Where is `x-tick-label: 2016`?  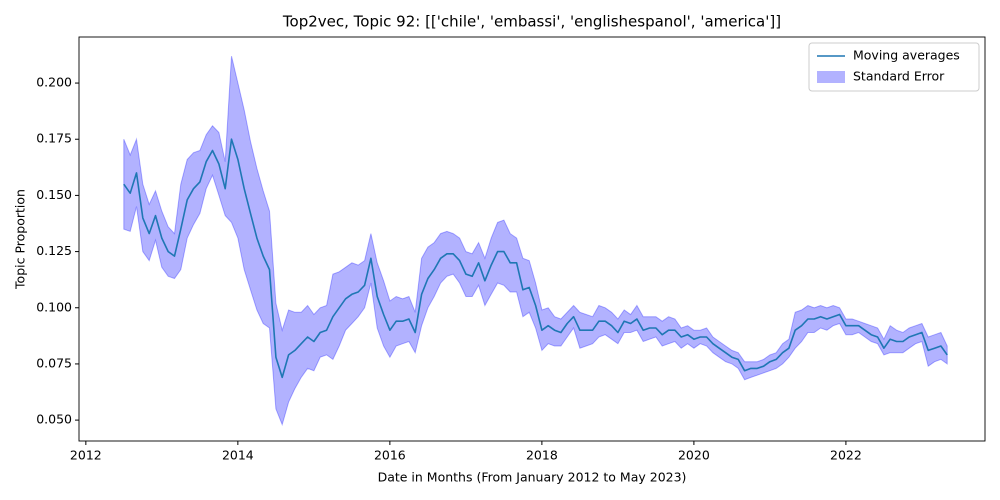 x-tick-label: 2016 is located at coordinates (390, 455).